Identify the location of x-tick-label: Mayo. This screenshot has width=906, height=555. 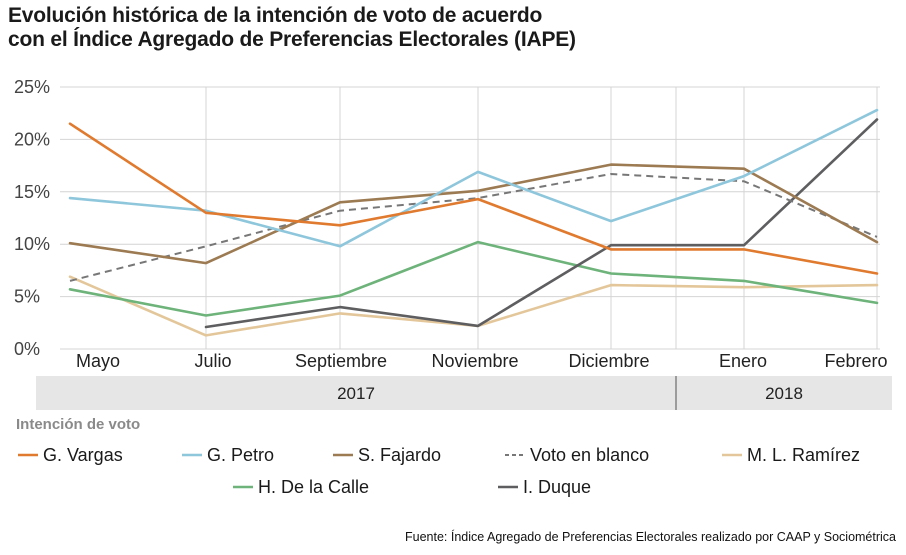
(98, 361).